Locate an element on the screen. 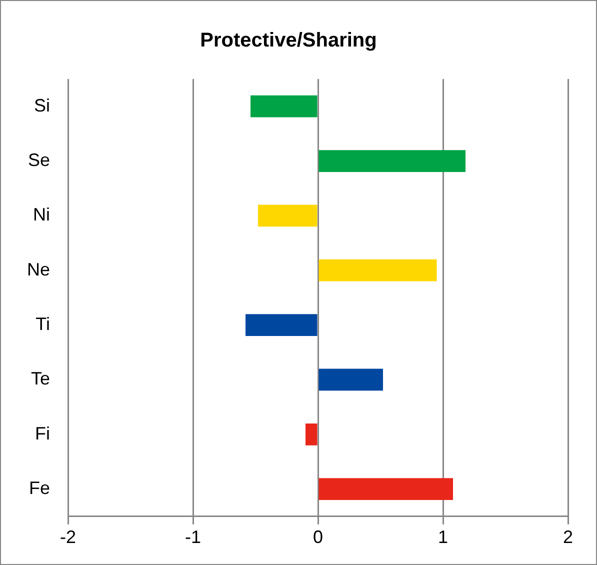 The image size is (597, 565). y-tick-label: Se is located at coordinates (39, 160).